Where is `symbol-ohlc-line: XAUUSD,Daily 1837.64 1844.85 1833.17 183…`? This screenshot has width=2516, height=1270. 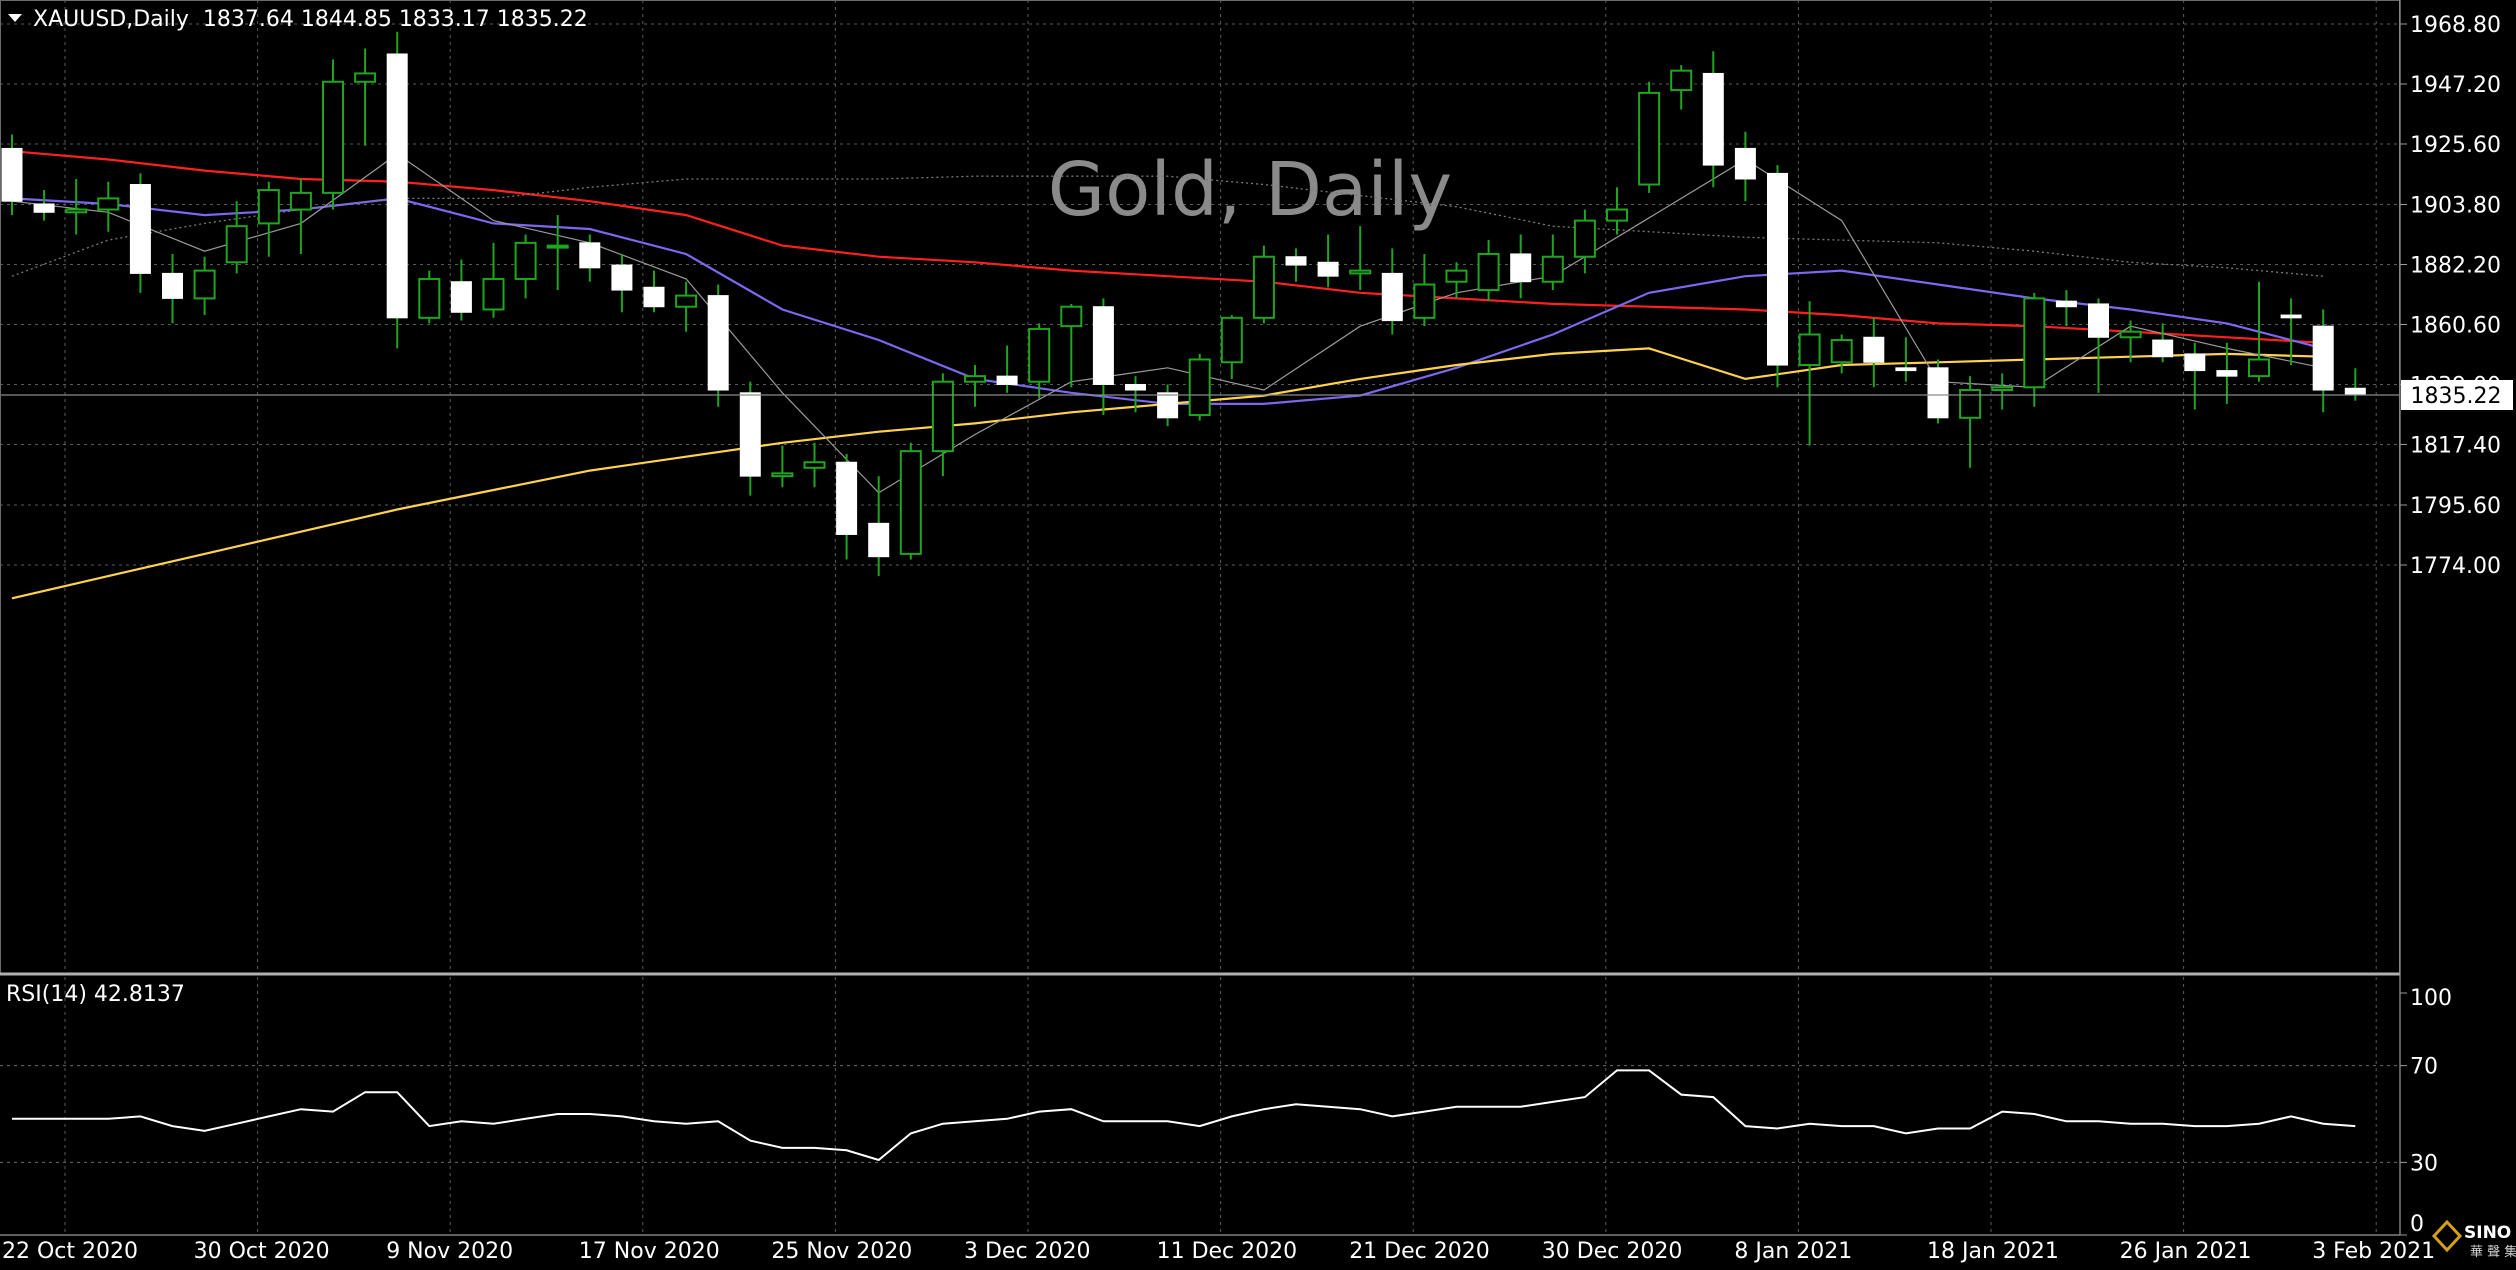 symbol-ohlc-line: XAUUSD,Daily 1837.64 1844.85 1833.17 183… is located at coordinates (310, 19).